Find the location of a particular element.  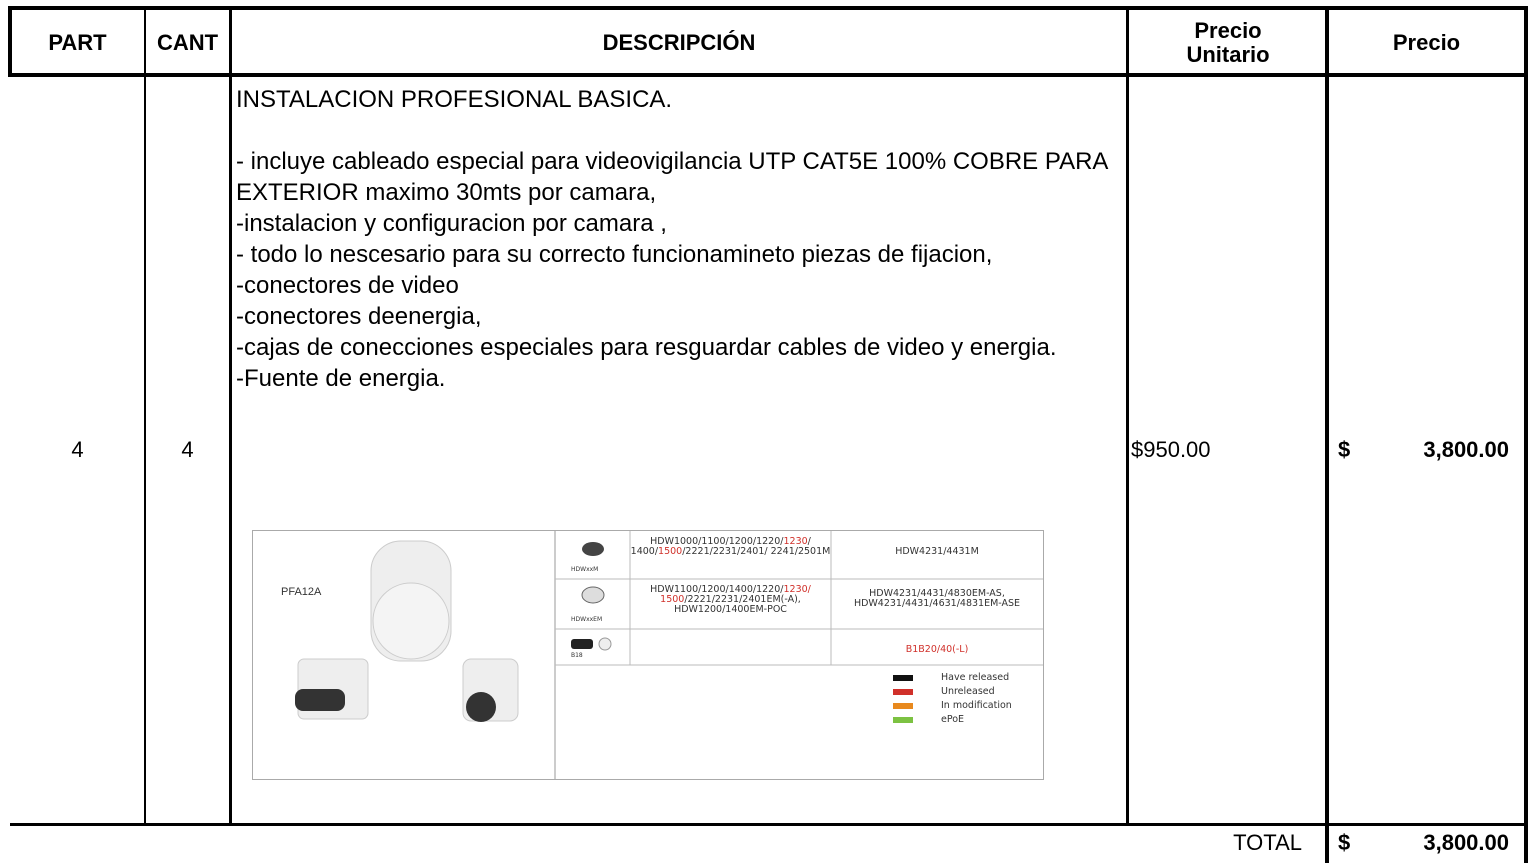

total-amount: 3,800.00 is located at coordinates (1466, 842).